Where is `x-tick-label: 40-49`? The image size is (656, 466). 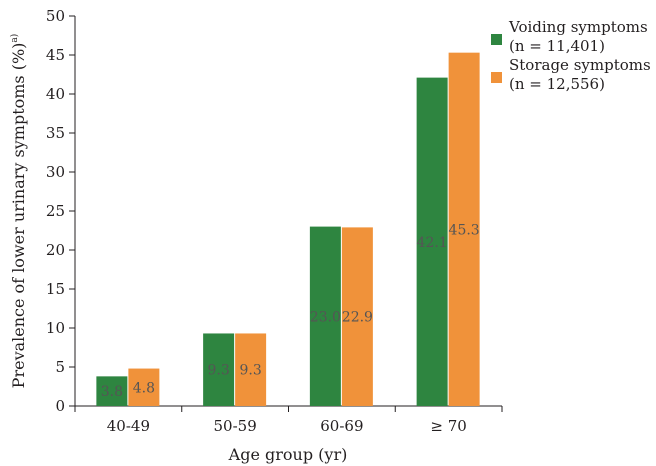
x-tick-label: 40-49 is located at coordinates (128, 426).